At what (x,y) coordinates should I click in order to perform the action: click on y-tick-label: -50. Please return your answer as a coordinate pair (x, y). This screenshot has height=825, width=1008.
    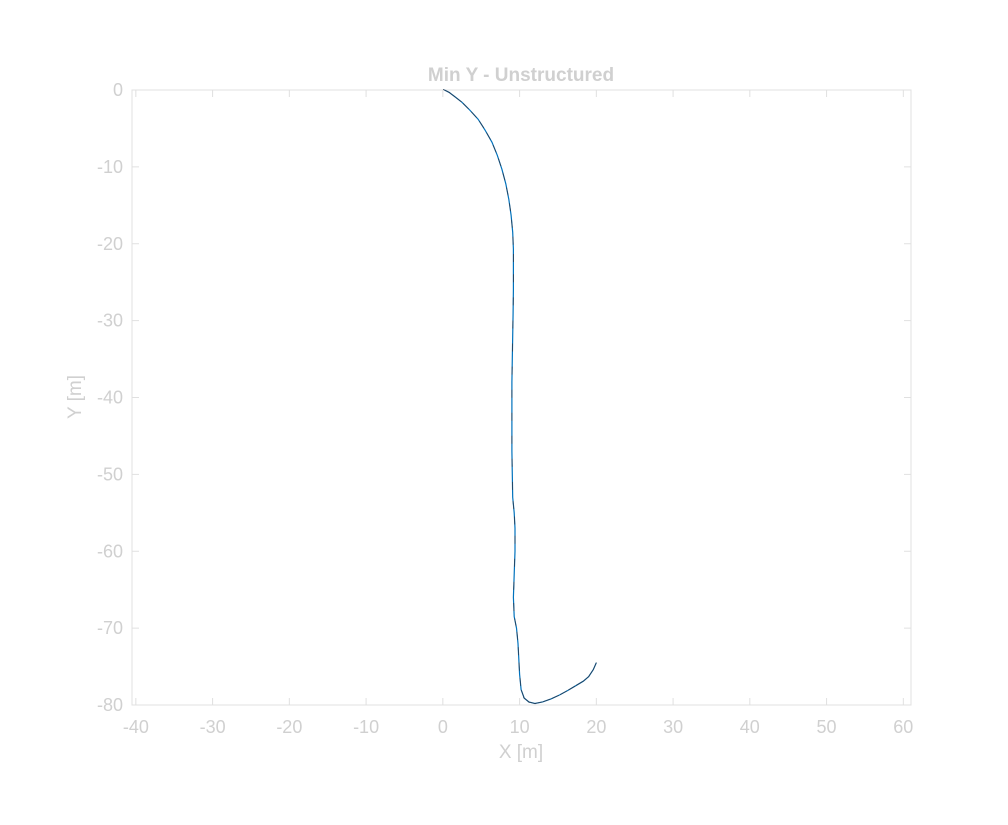
    Looking at the image, I should click on (110, 474).